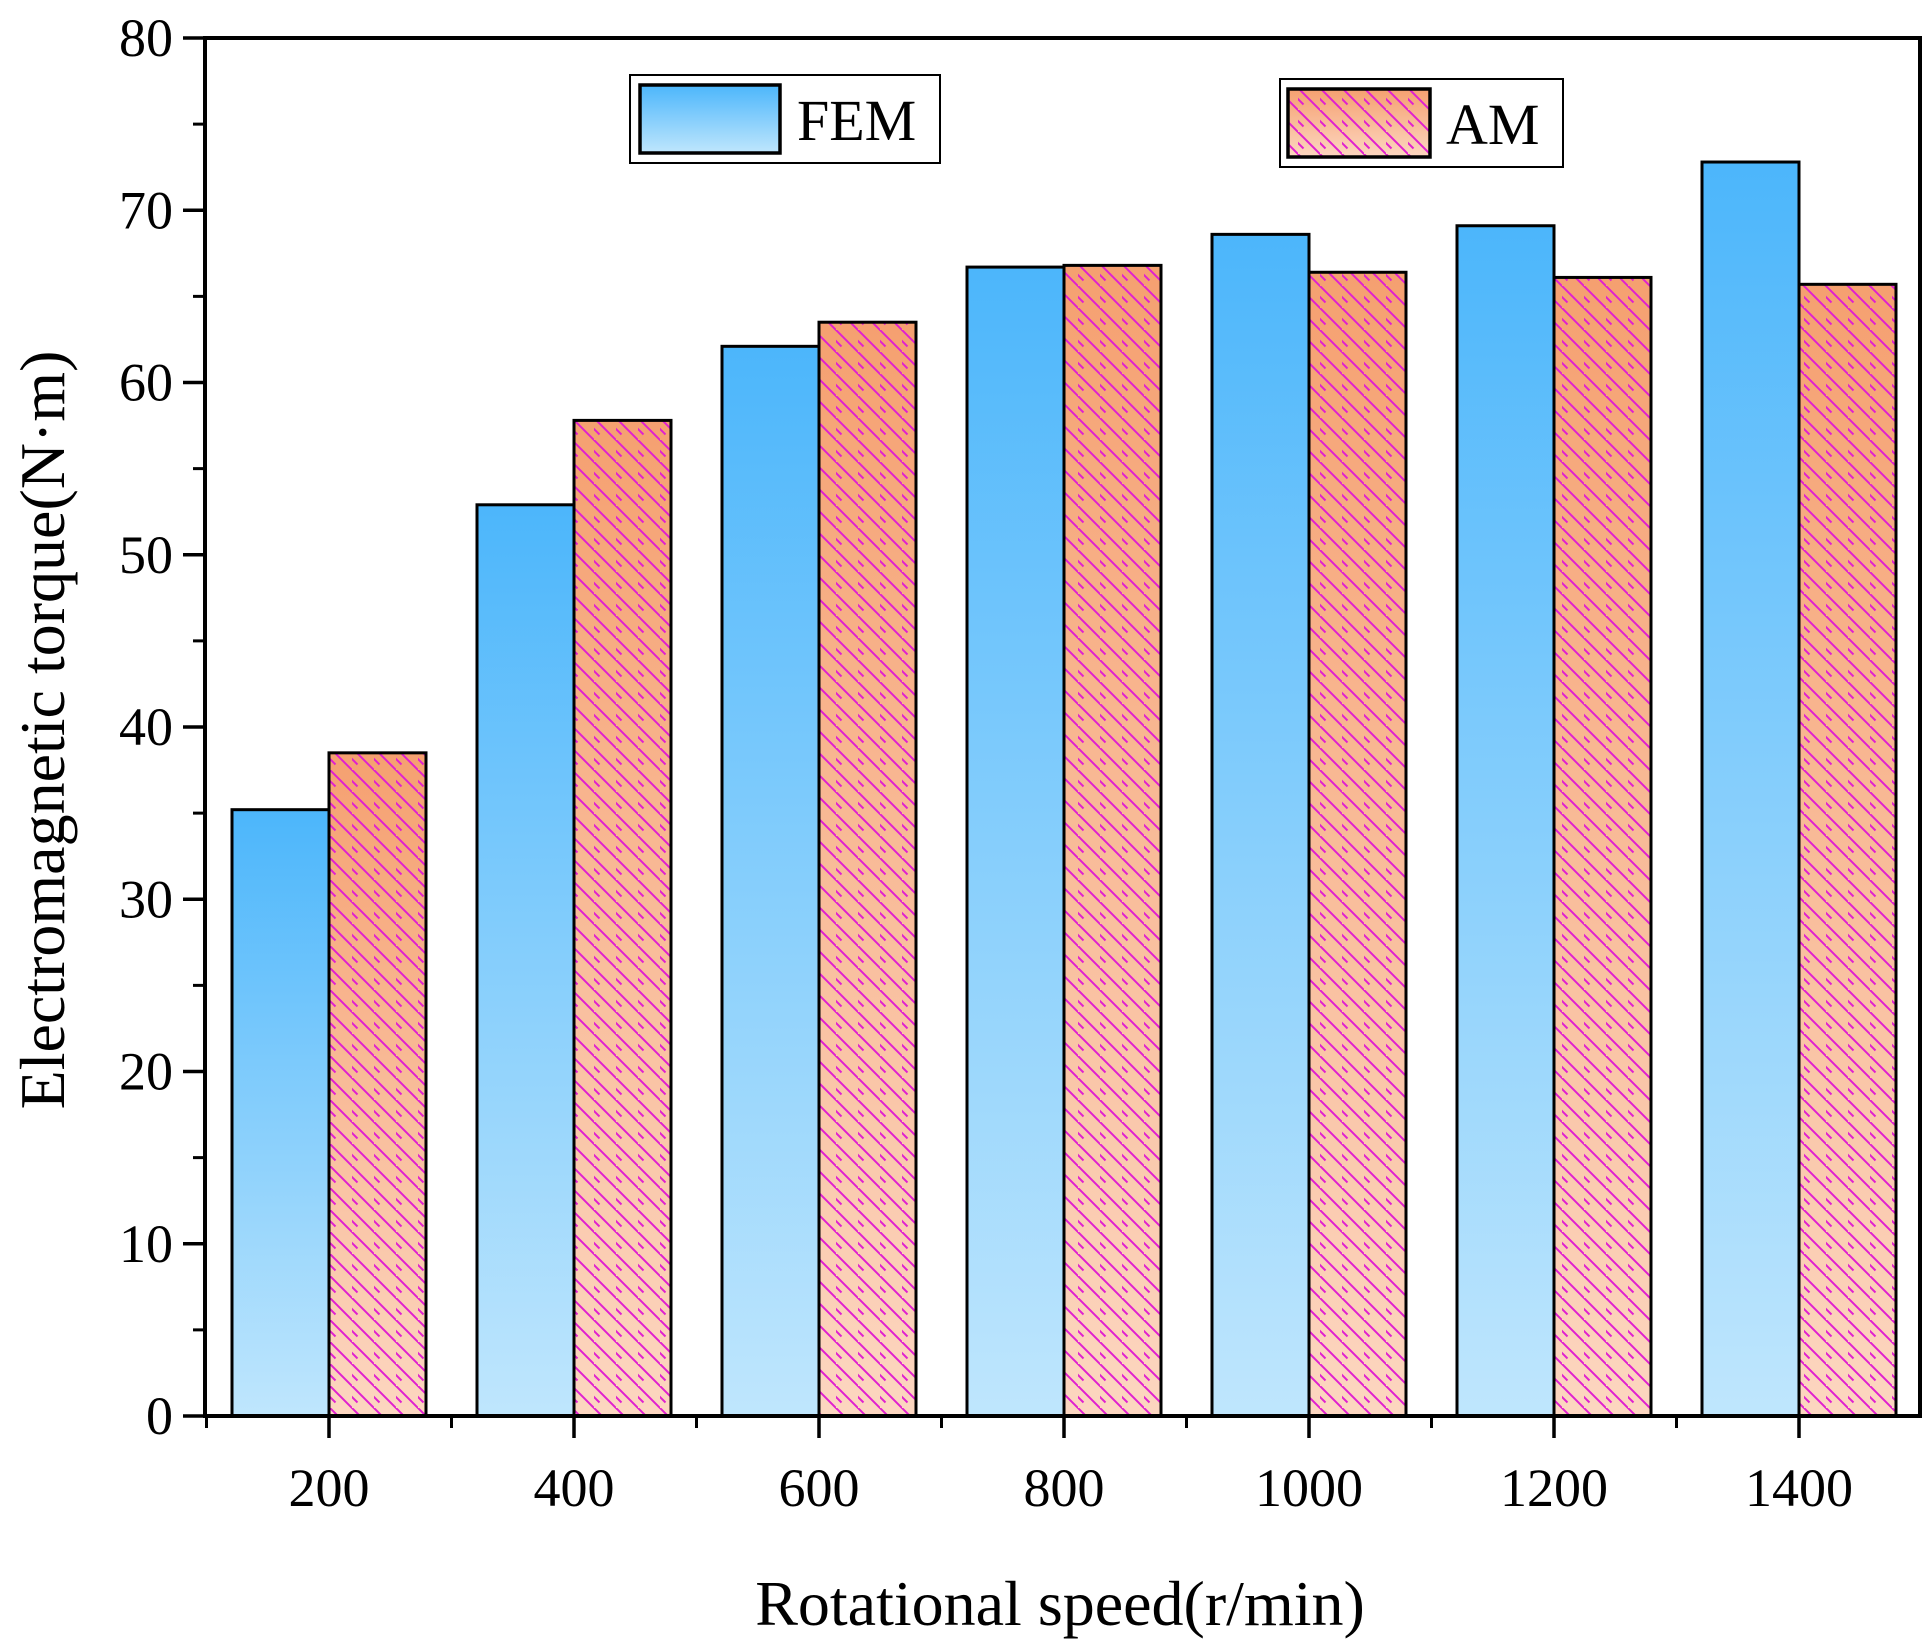 The height and width of the screenshot is (1650, 1929). Describe the element at coordinates (146, 1244) in the screenshot. I see `y-tick-label-10: 10` at that location.